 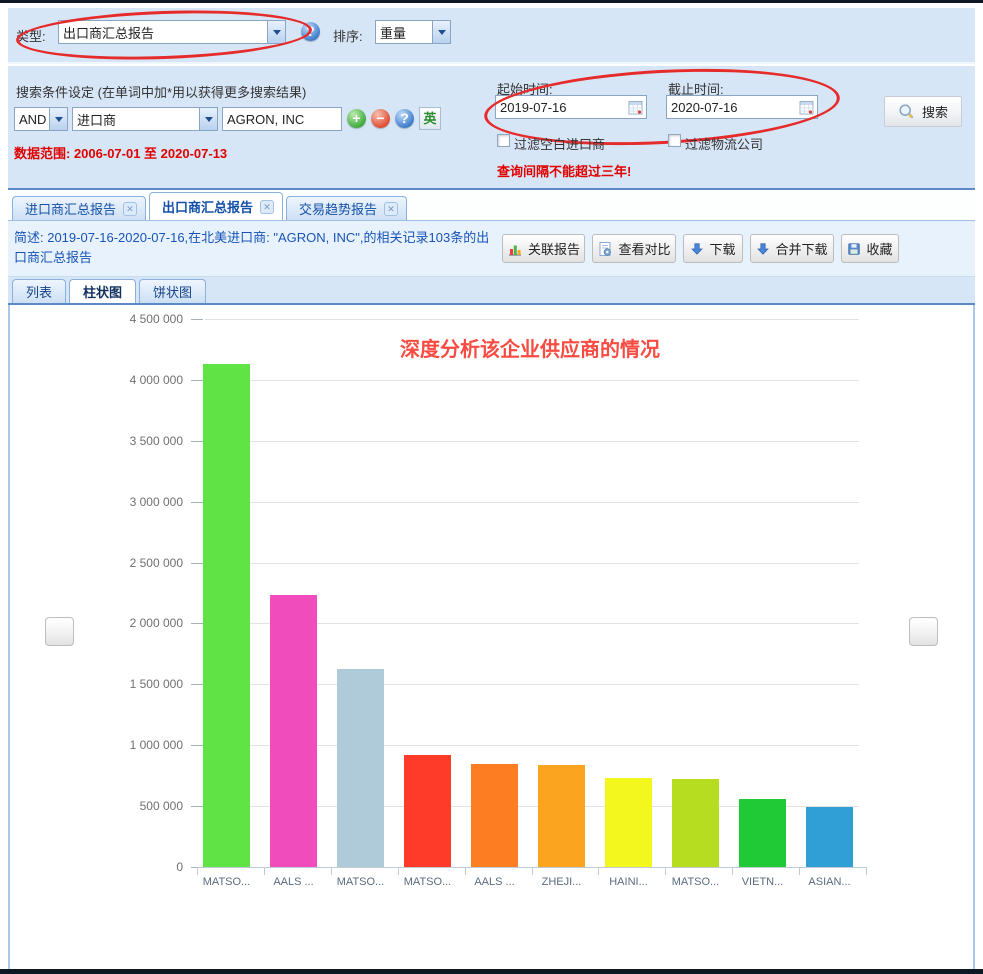 What do you see at coordinates (879, 249) in the screenshot?
I see `button-label: 收藏` at bounding box center [879, 249].